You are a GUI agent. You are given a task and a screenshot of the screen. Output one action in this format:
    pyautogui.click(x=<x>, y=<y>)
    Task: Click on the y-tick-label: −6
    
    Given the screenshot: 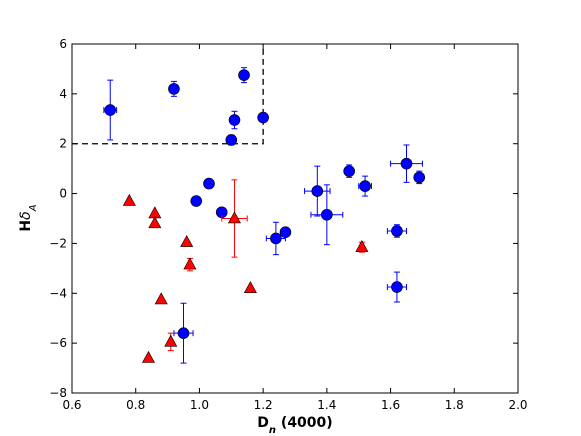 What is the action you would take?
    pyautogui.click(x=58, y=343)
    